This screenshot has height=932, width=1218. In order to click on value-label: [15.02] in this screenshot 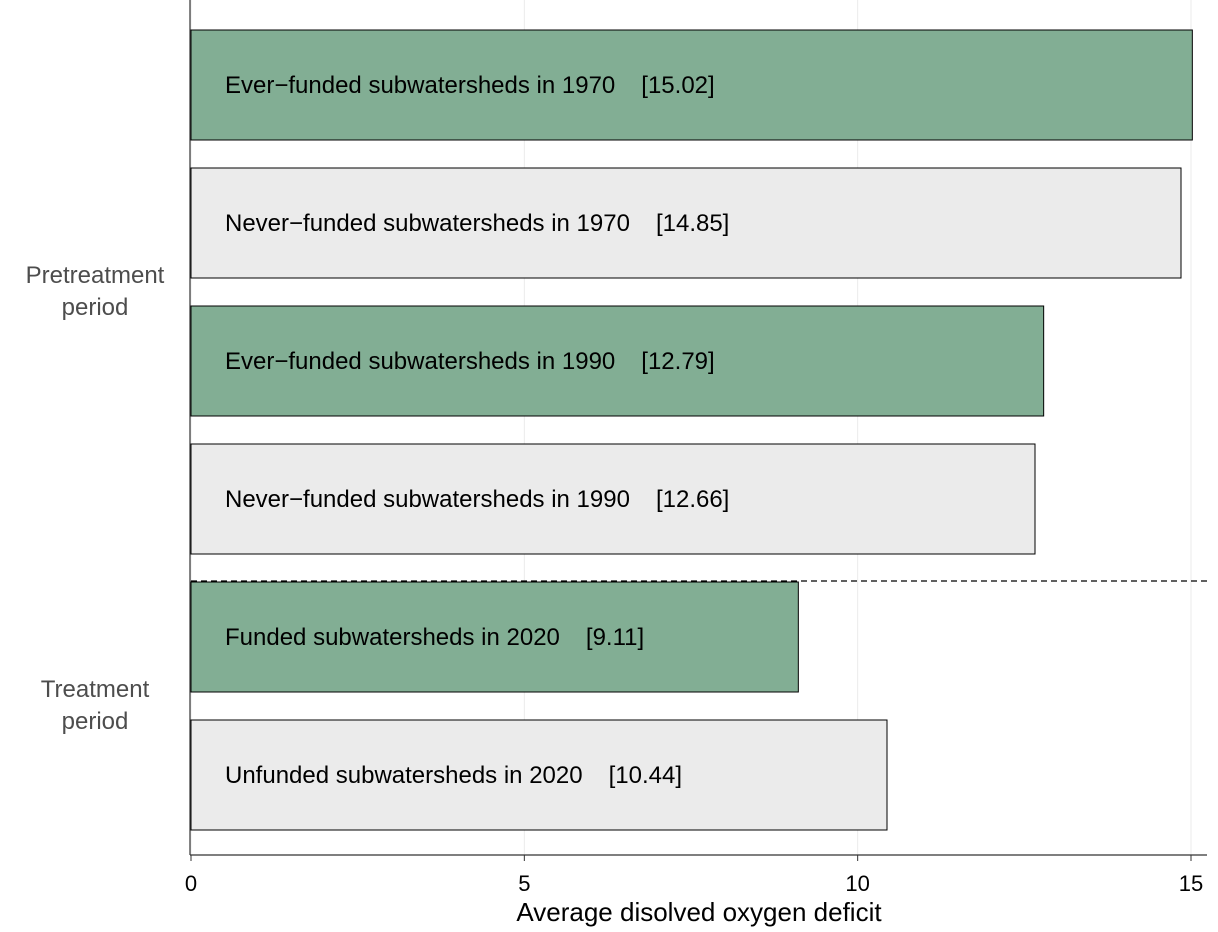, I will do `click(677, 85)`.